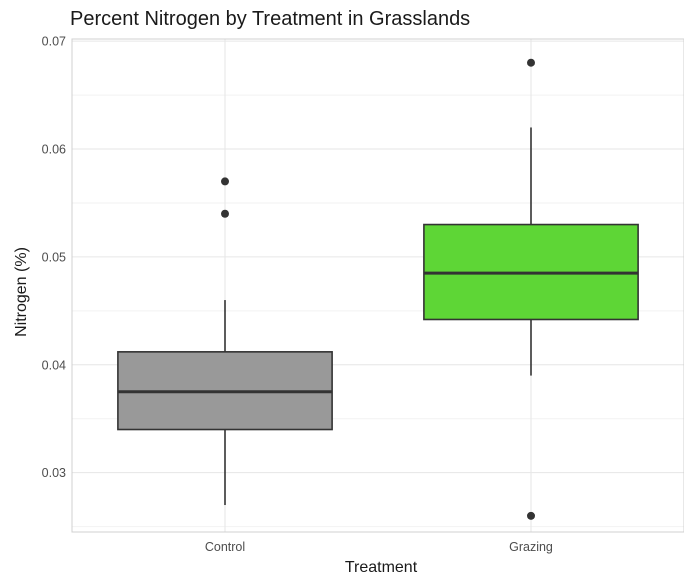 The height and width of the screenshot is (579, 684). I want to click on y-axis-title: Nitrogen (%), so click(21, 292).